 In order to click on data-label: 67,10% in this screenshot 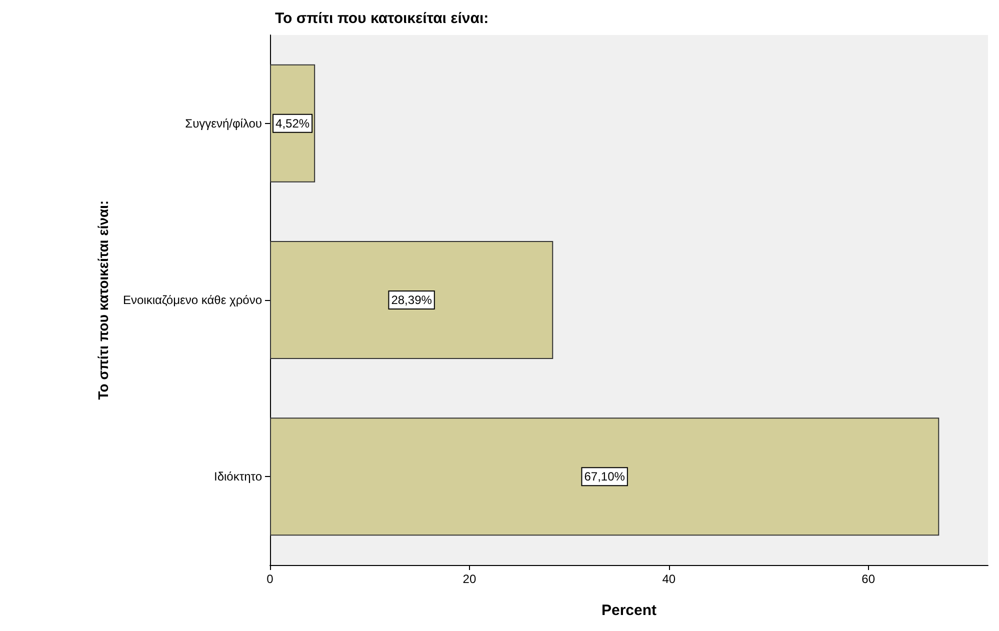, I will do `click(605, 477)`.